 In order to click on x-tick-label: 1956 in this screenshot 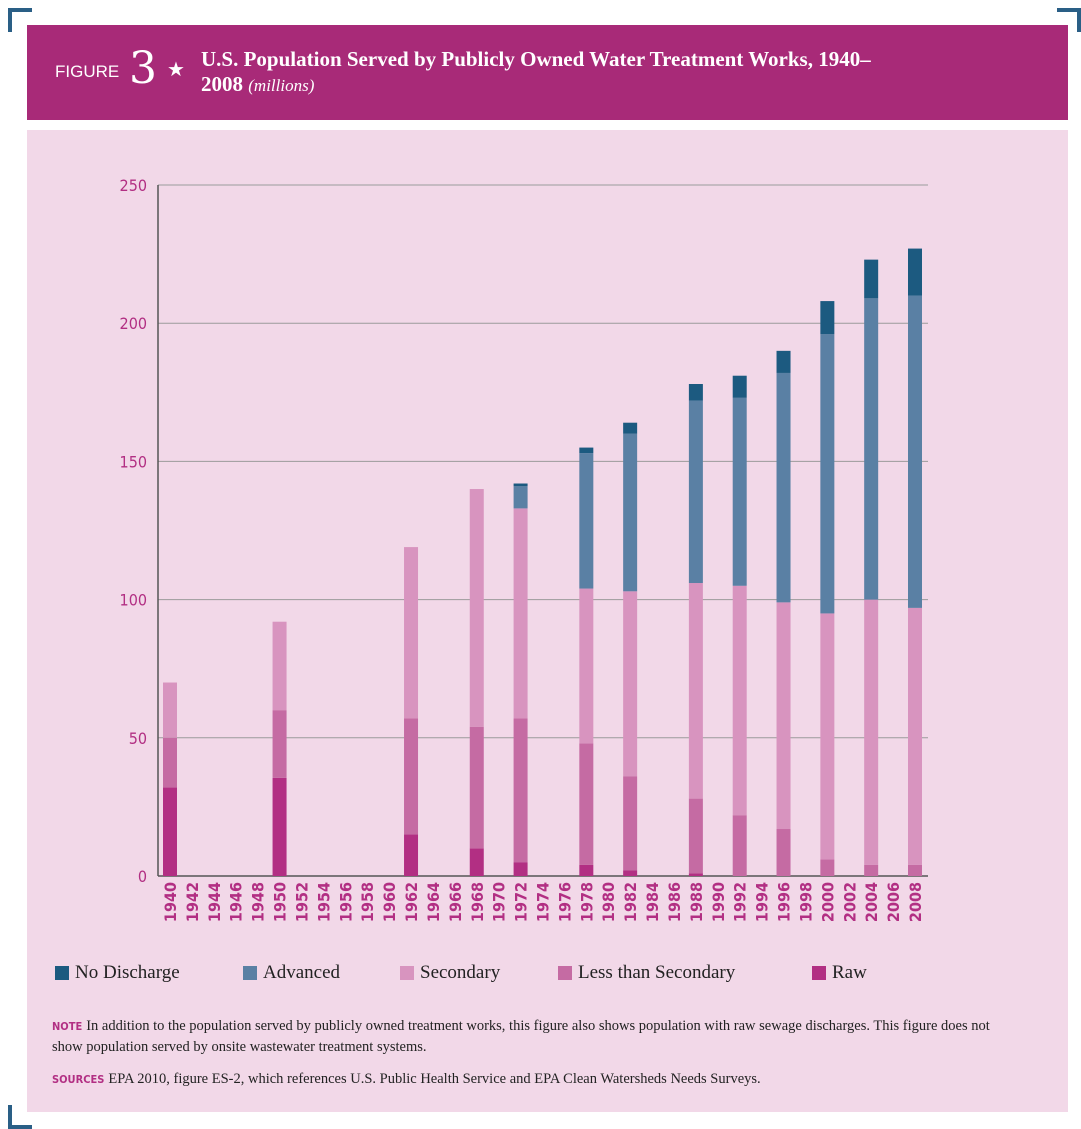, I will do `click(345, 902)`.